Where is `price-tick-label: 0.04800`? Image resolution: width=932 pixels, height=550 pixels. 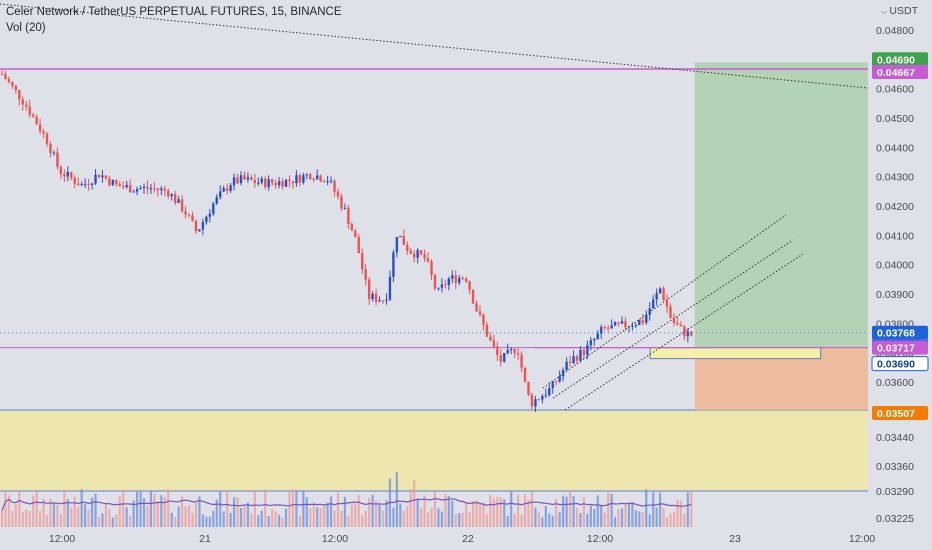 price-tick-label: 0.04800 is located at coordinates (895, 31).